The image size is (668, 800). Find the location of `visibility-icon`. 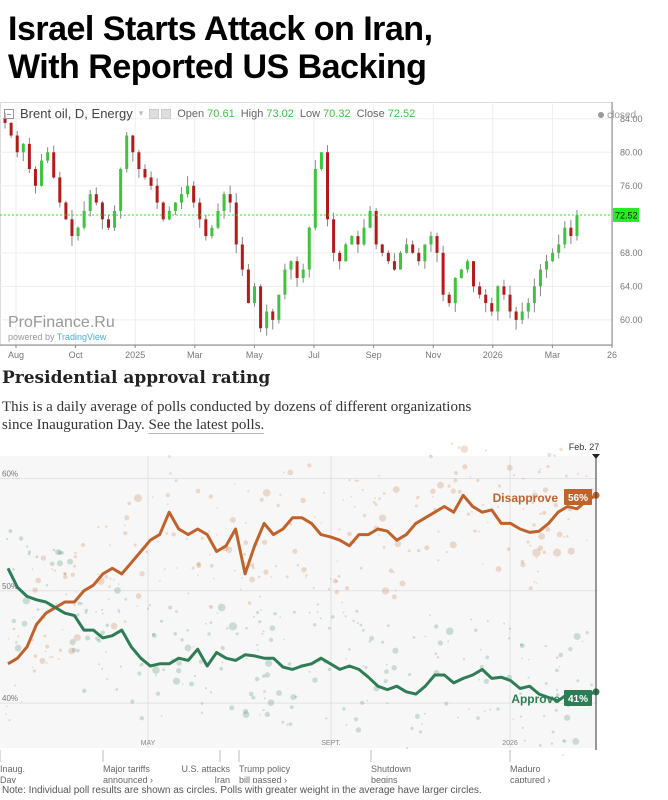

visibility-icon is located at coordinates (154, 113).